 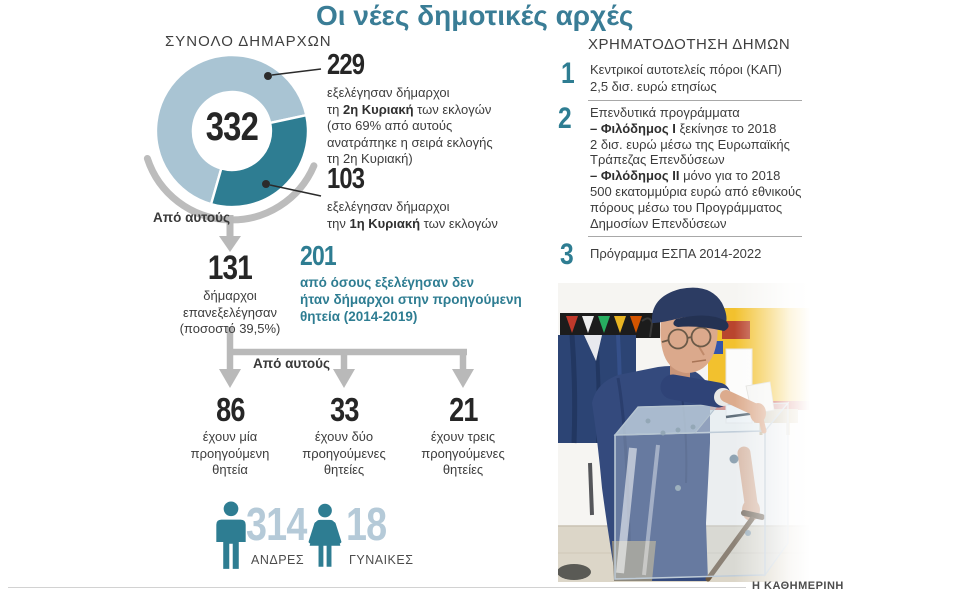 What do you see at coordinates (633, 128) in the screenshot?
I see `text-part-bold: – Φιλόδημος Ι` at bounding box center [633, 128].